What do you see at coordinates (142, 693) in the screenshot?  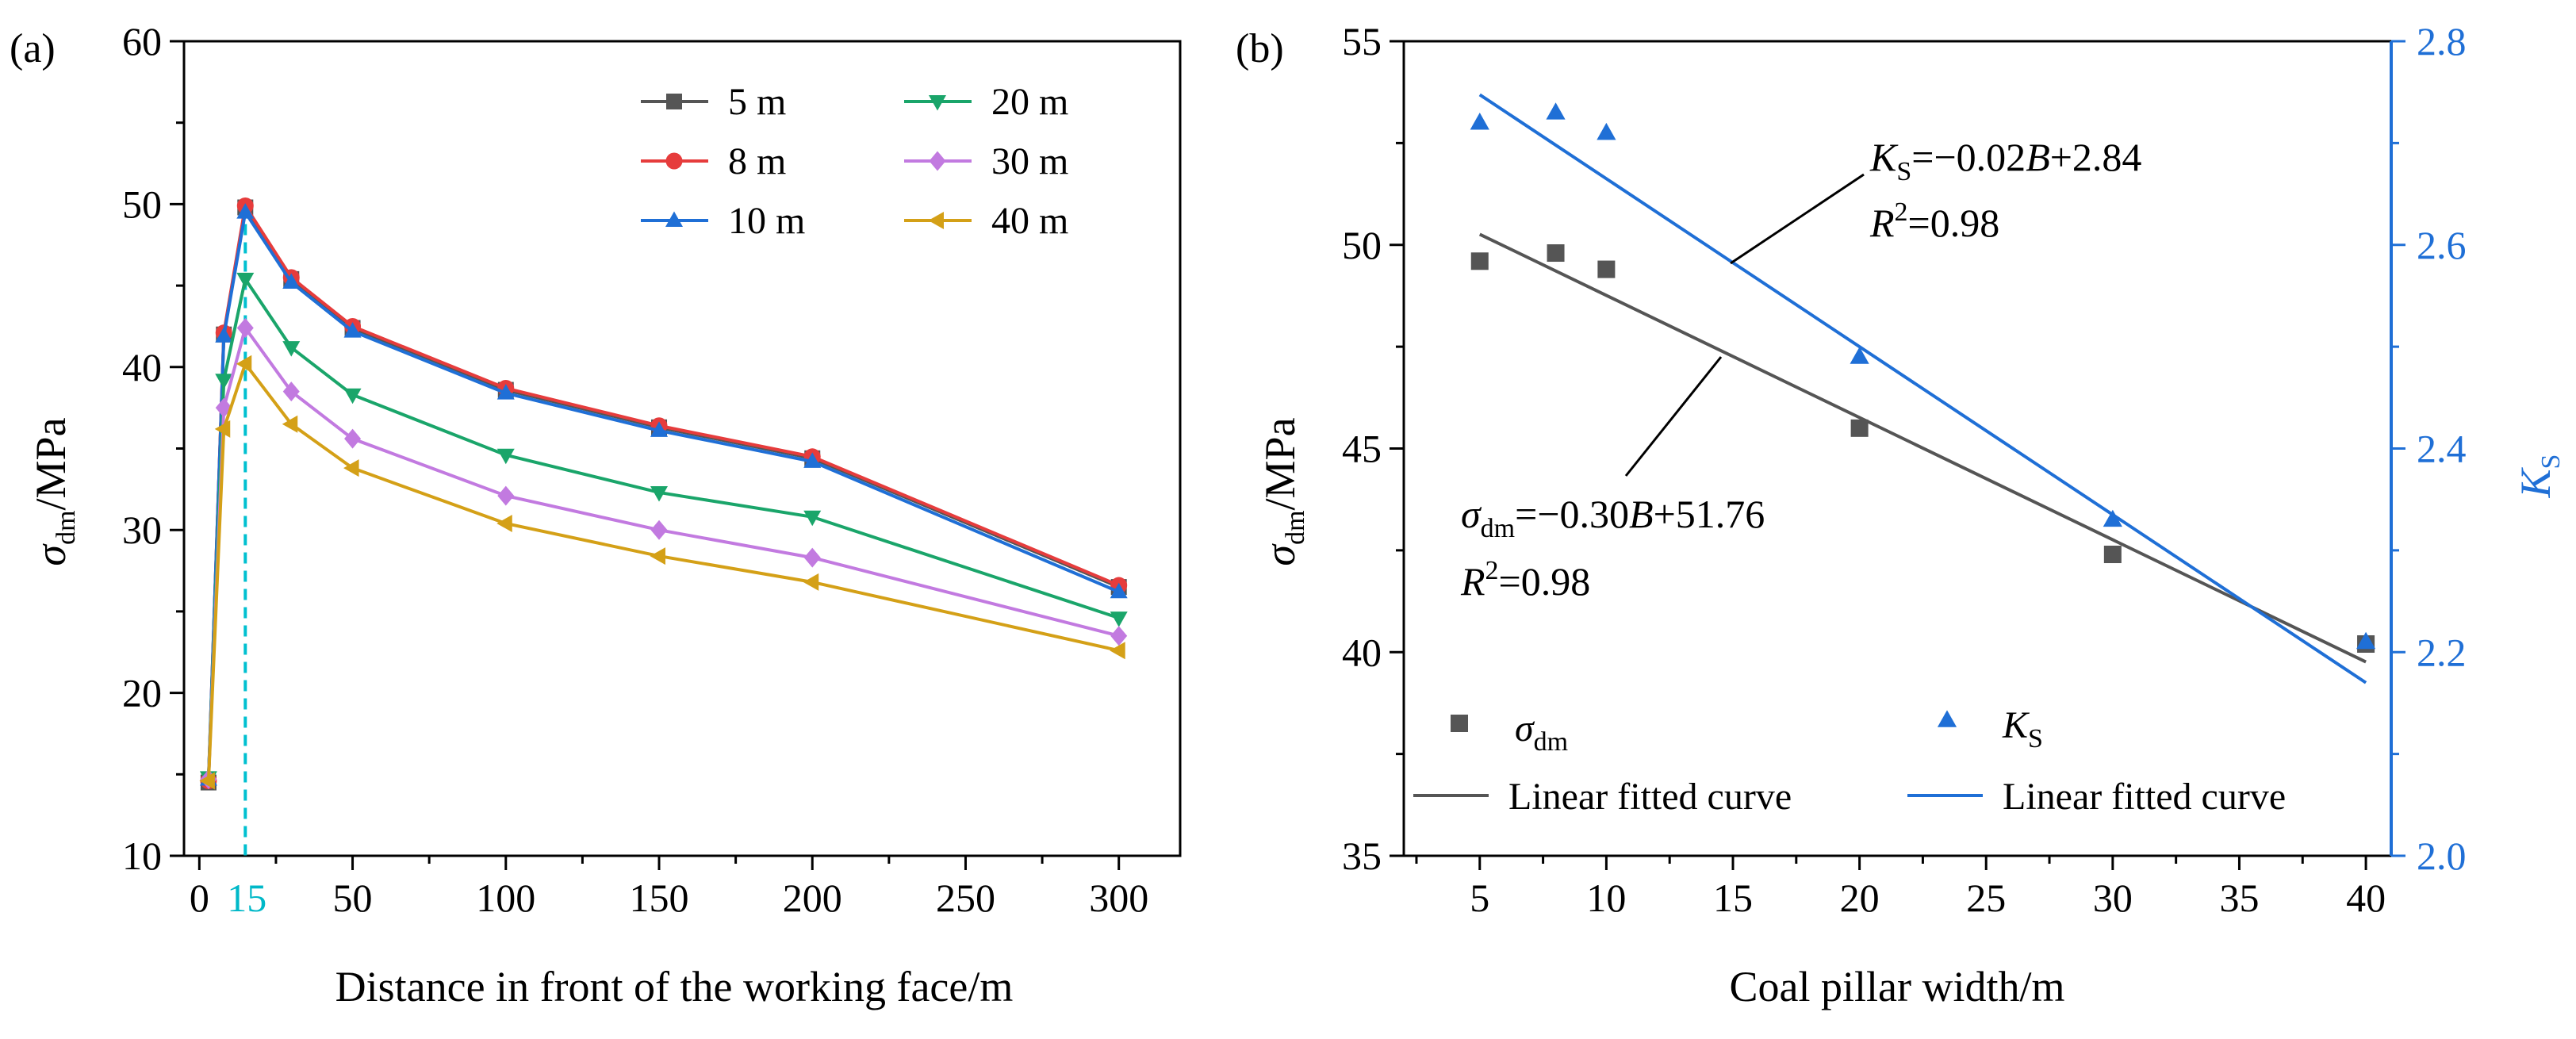 I see `y-tick-label: 20` at bounding box center [142, 693].